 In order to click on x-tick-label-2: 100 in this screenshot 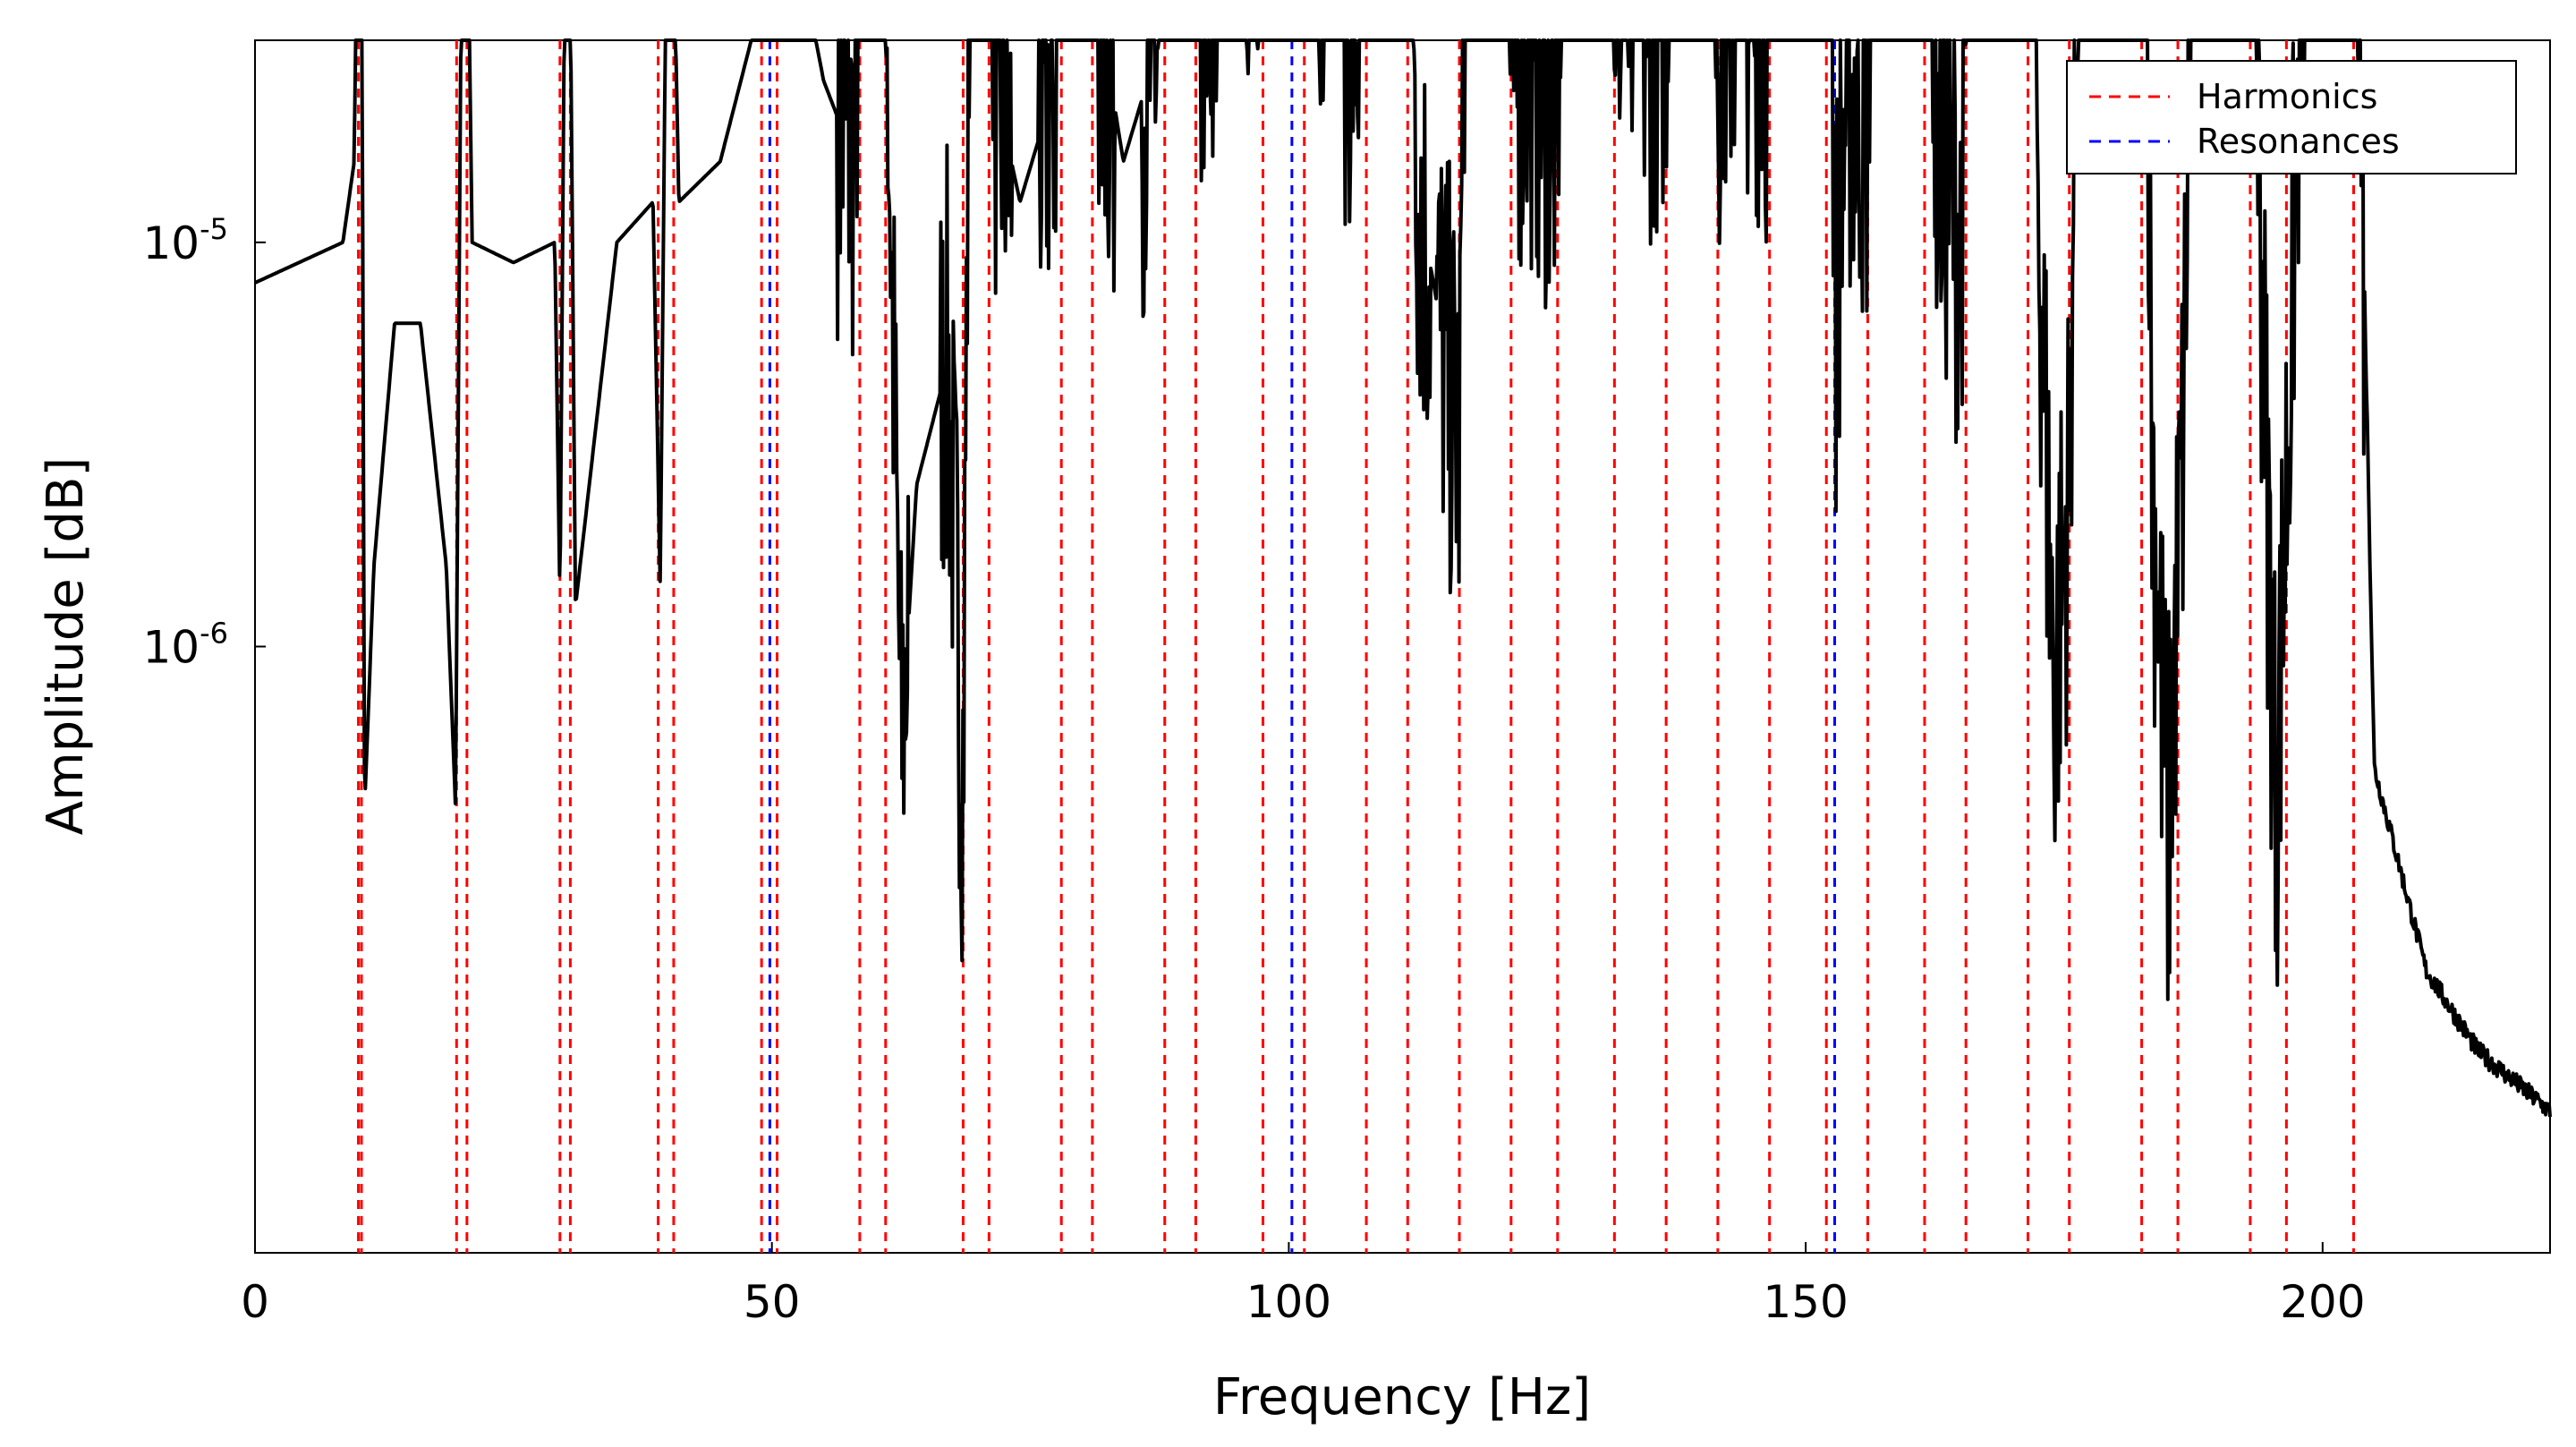, I will do `click(1288, 1302)`.